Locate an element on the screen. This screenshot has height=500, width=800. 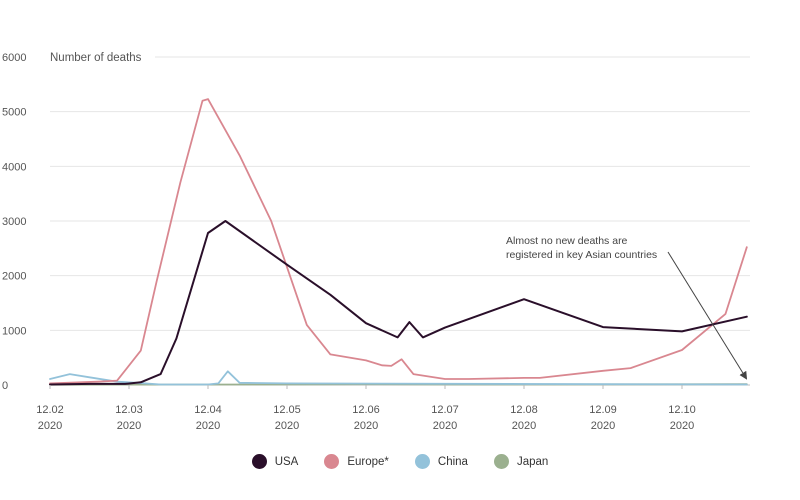
x-tick-label: 12.09 is located at coordinates (603, 410).